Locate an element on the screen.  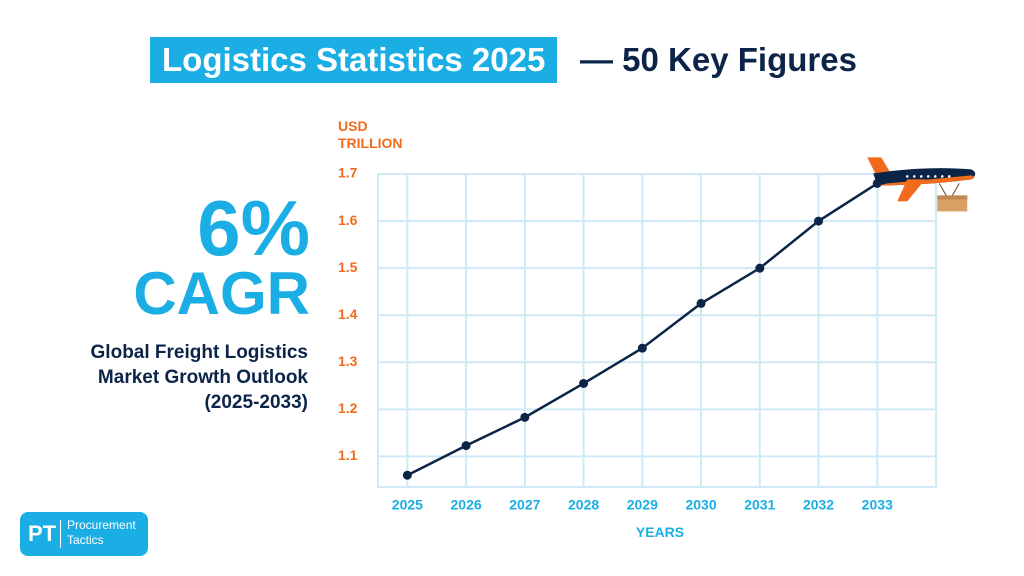
description-line: Global Freight Logistics is located at coordinates (199, 352).